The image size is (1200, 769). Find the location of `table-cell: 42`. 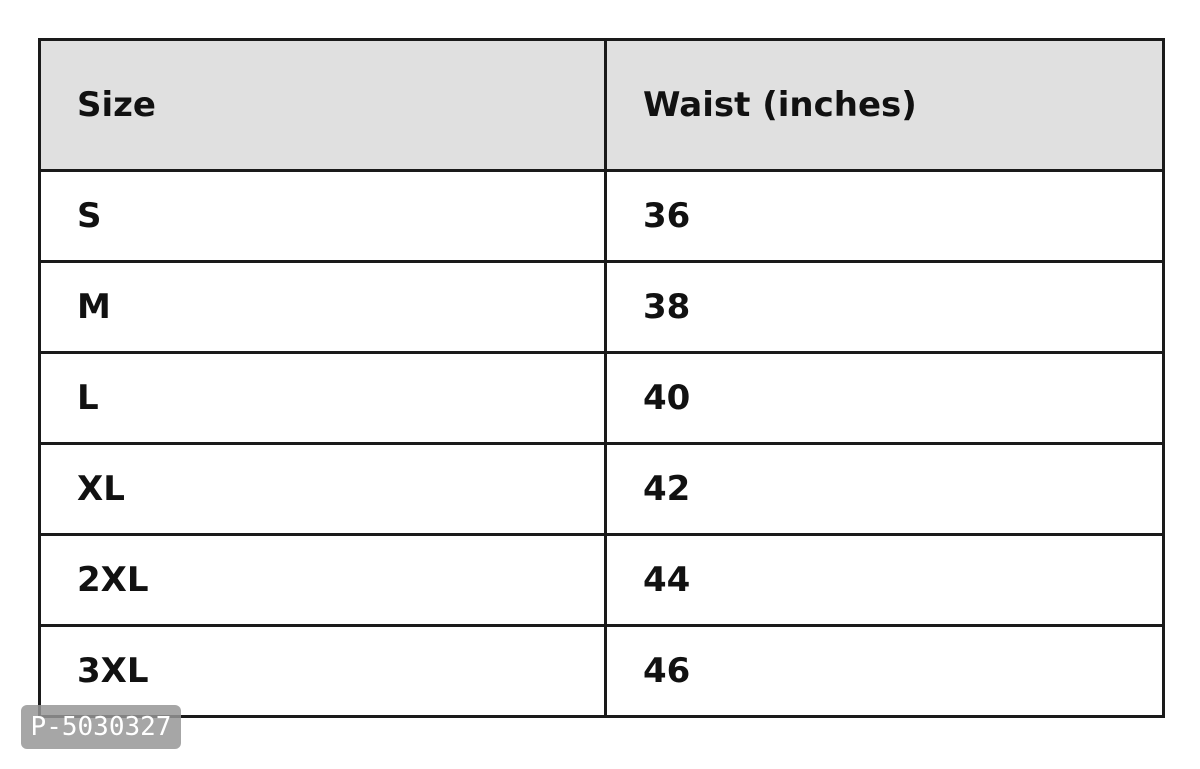

table-cell: 42 is located at coordinates (884, 489).